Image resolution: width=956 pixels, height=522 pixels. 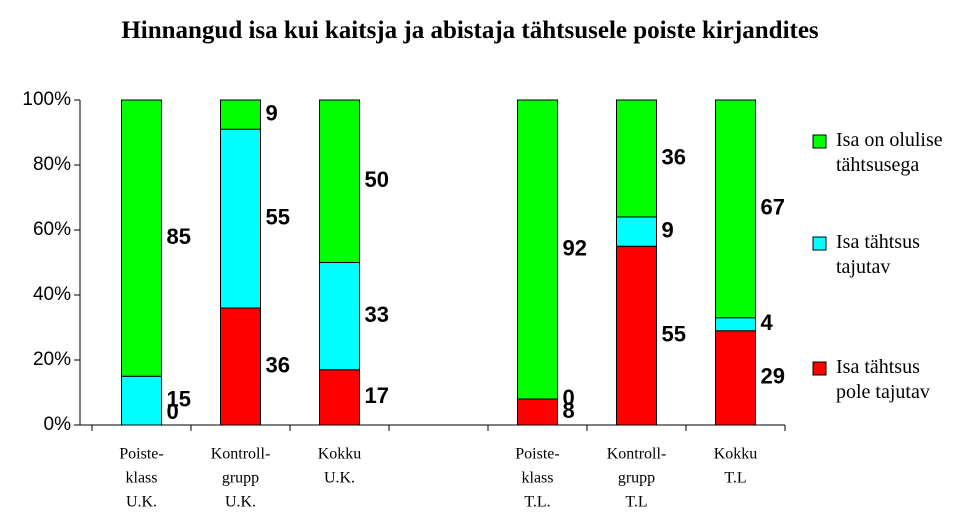 I want to click on legend-label: Isa on olulise tähtsusega, so click(x=889, y=152).